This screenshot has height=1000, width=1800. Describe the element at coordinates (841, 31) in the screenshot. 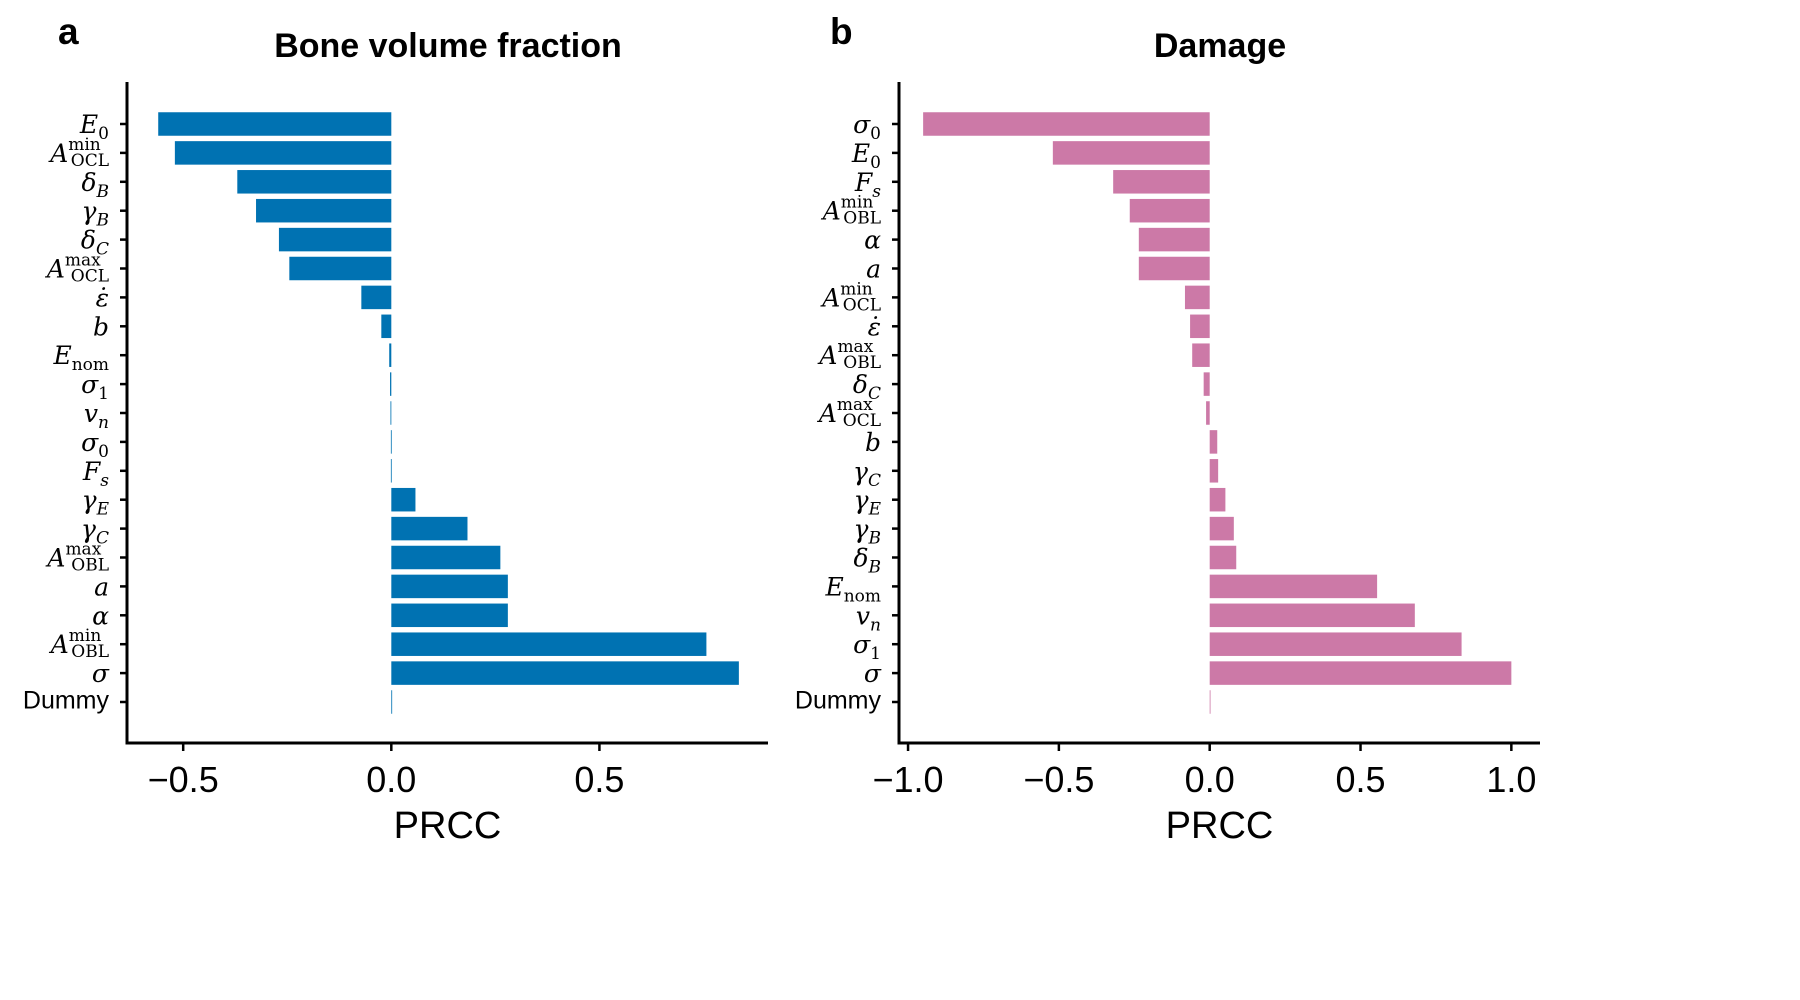

I see `panel-letter: b` at that location.